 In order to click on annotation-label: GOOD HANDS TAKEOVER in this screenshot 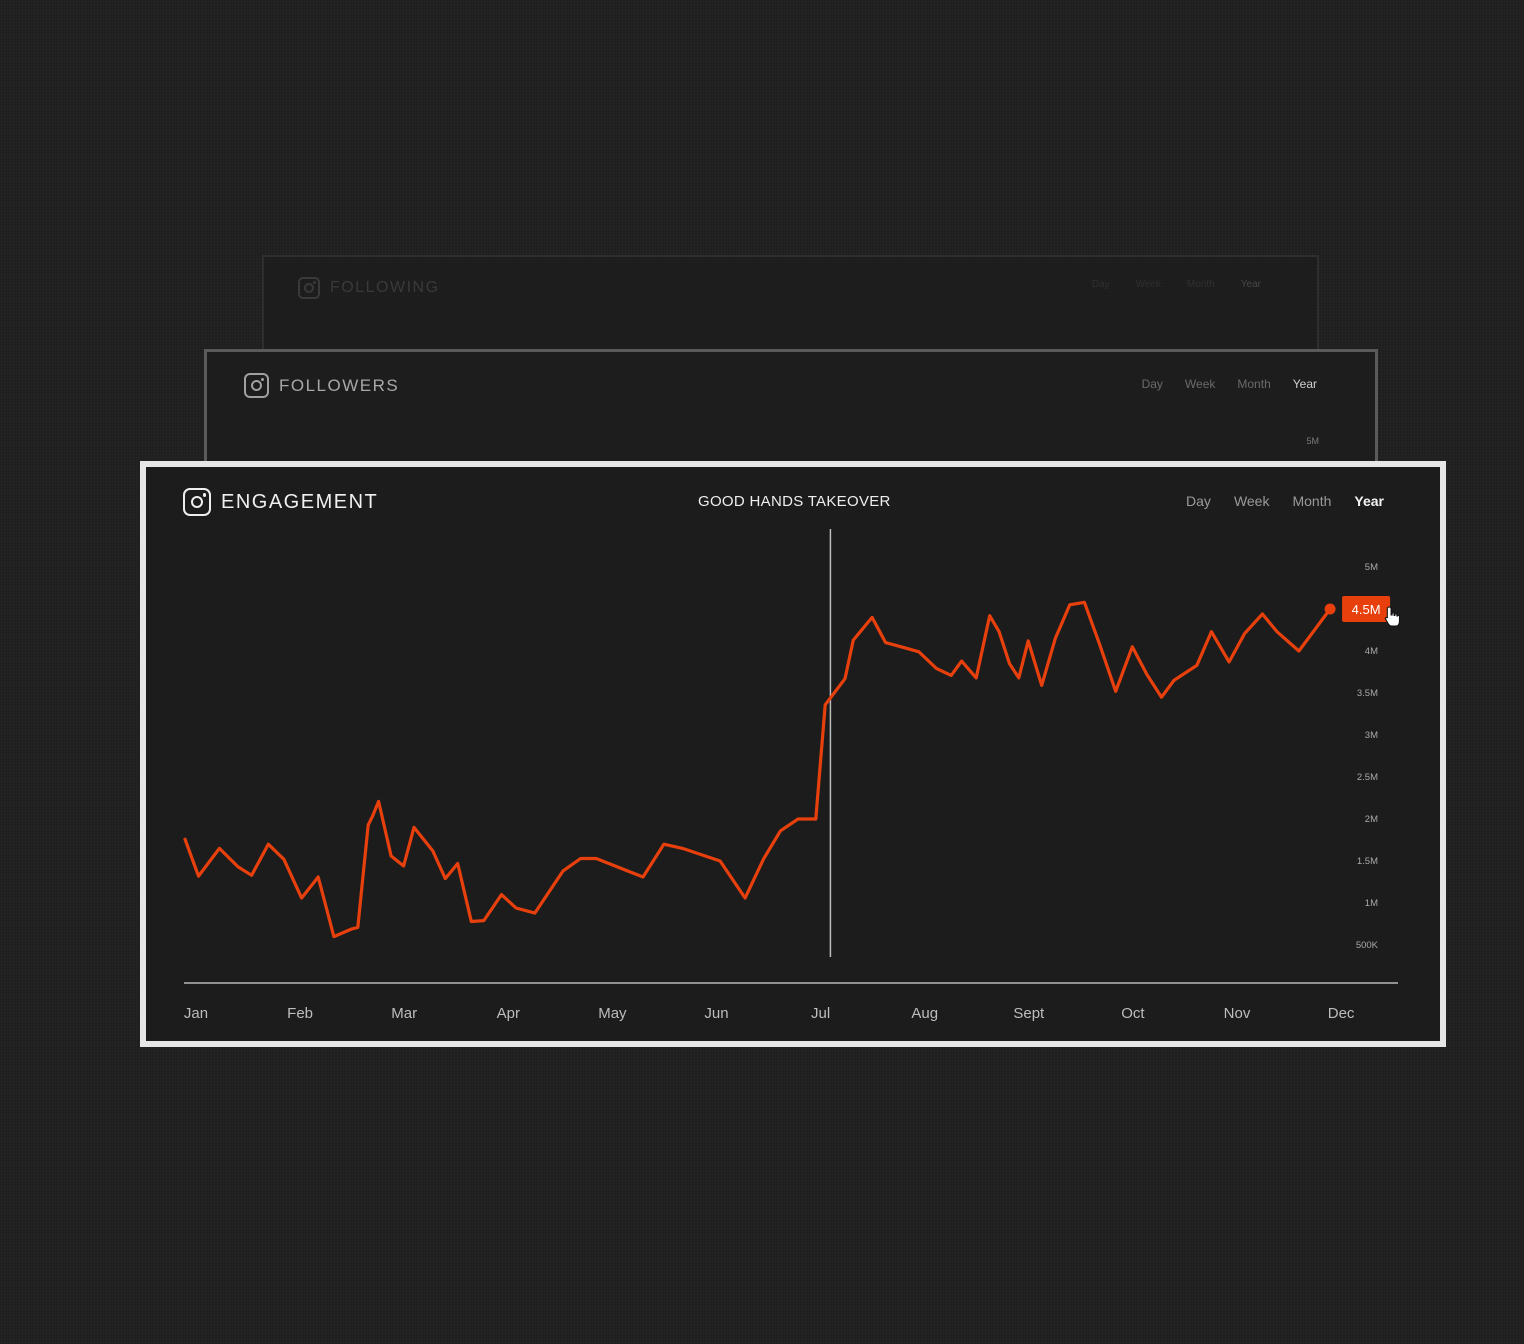, I will do `click(794, 501)`.